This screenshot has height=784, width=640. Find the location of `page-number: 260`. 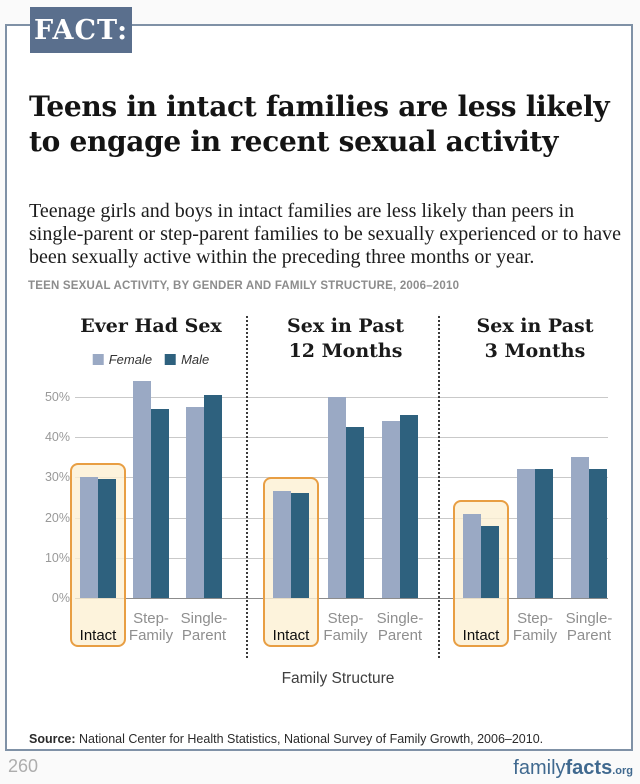

page-number: 260 is located at coordinates (23, 766).